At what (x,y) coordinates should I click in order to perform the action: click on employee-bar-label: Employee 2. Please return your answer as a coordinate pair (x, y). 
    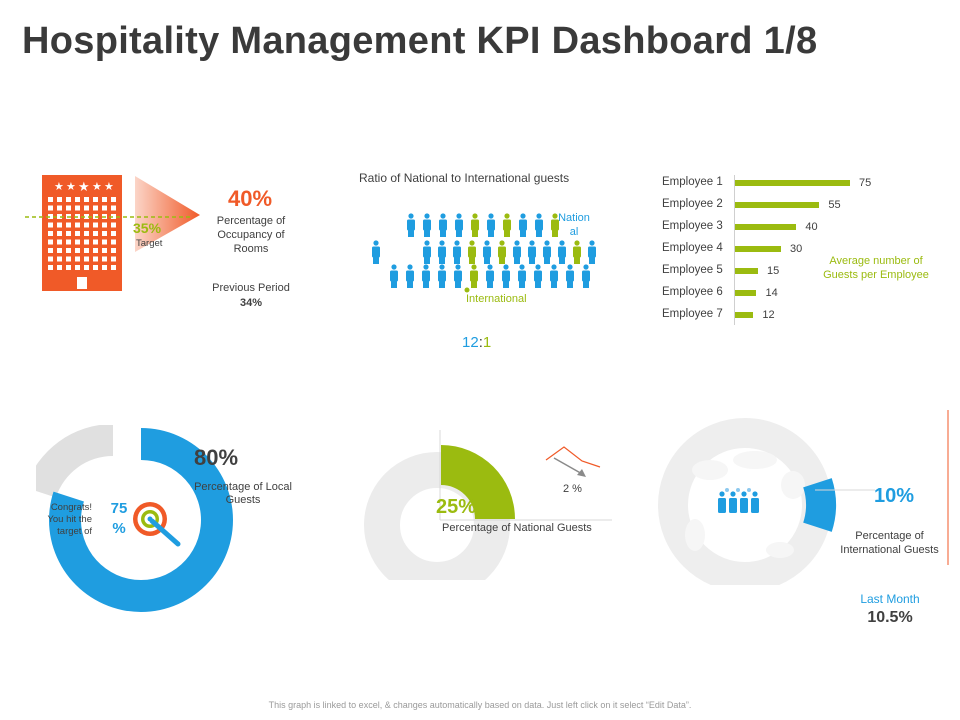
    Looking at the image, I should click on (692, 204).